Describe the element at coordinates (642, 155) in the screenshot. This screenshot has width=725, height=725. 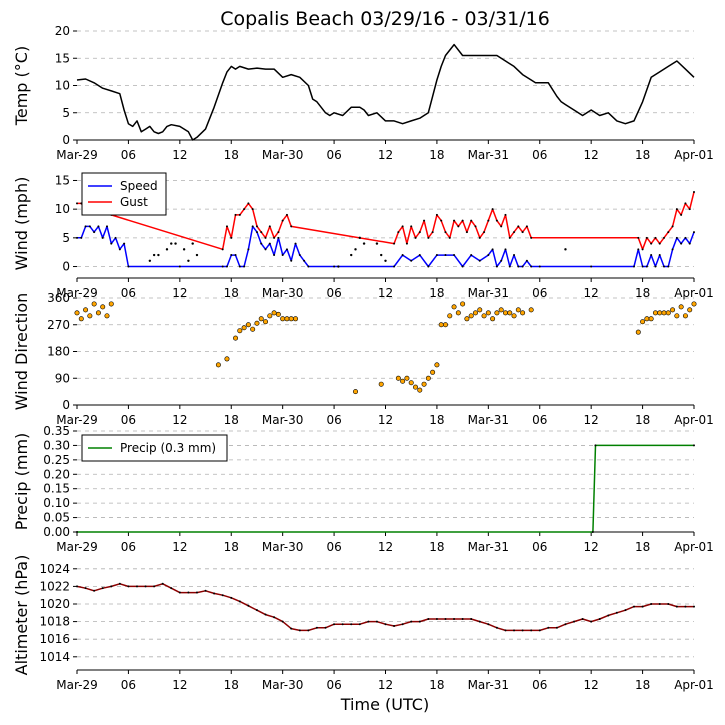
I see `temp-x-tick-label: 18` at that location.